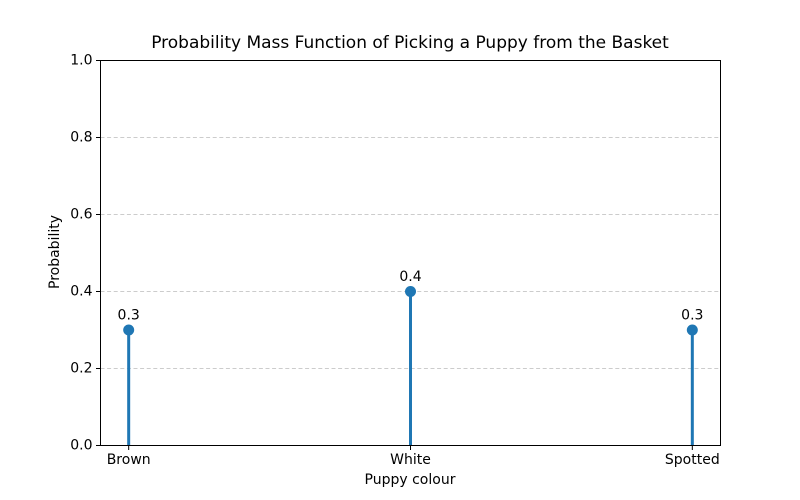  Describe the element at coordinates (410, 277) in the screenshot. I see `point-label: 0.4` at that location.